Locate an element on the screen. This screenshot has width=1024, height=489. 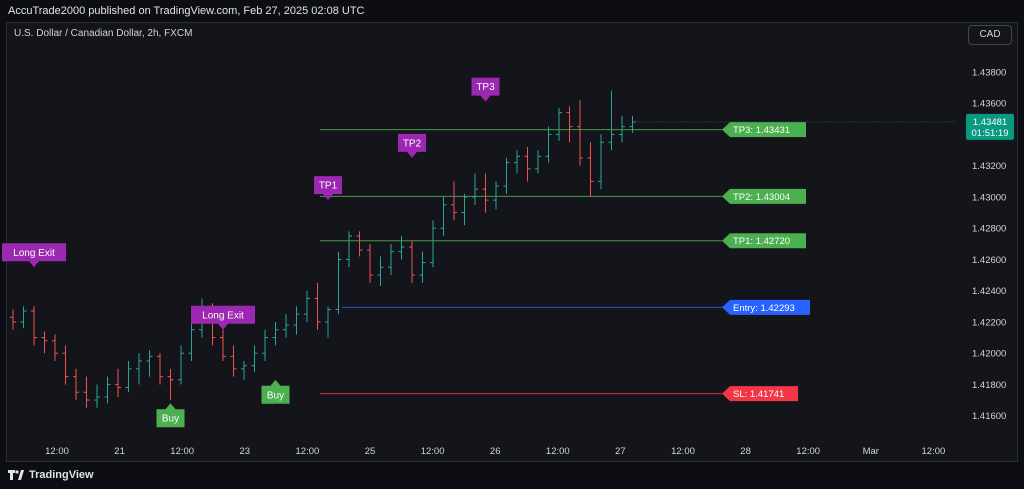
tradingview-logo-icon is located at coordinates (16, 475).